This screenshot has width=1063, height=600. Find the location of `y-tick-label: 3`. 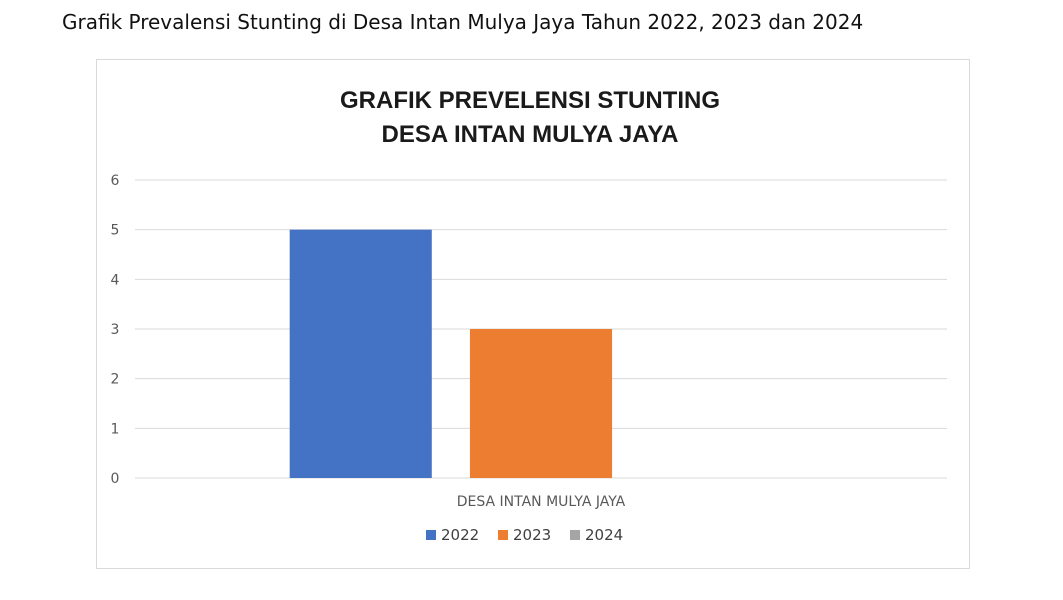

y-tick-label: 3 is located at coordinates (115, 330).